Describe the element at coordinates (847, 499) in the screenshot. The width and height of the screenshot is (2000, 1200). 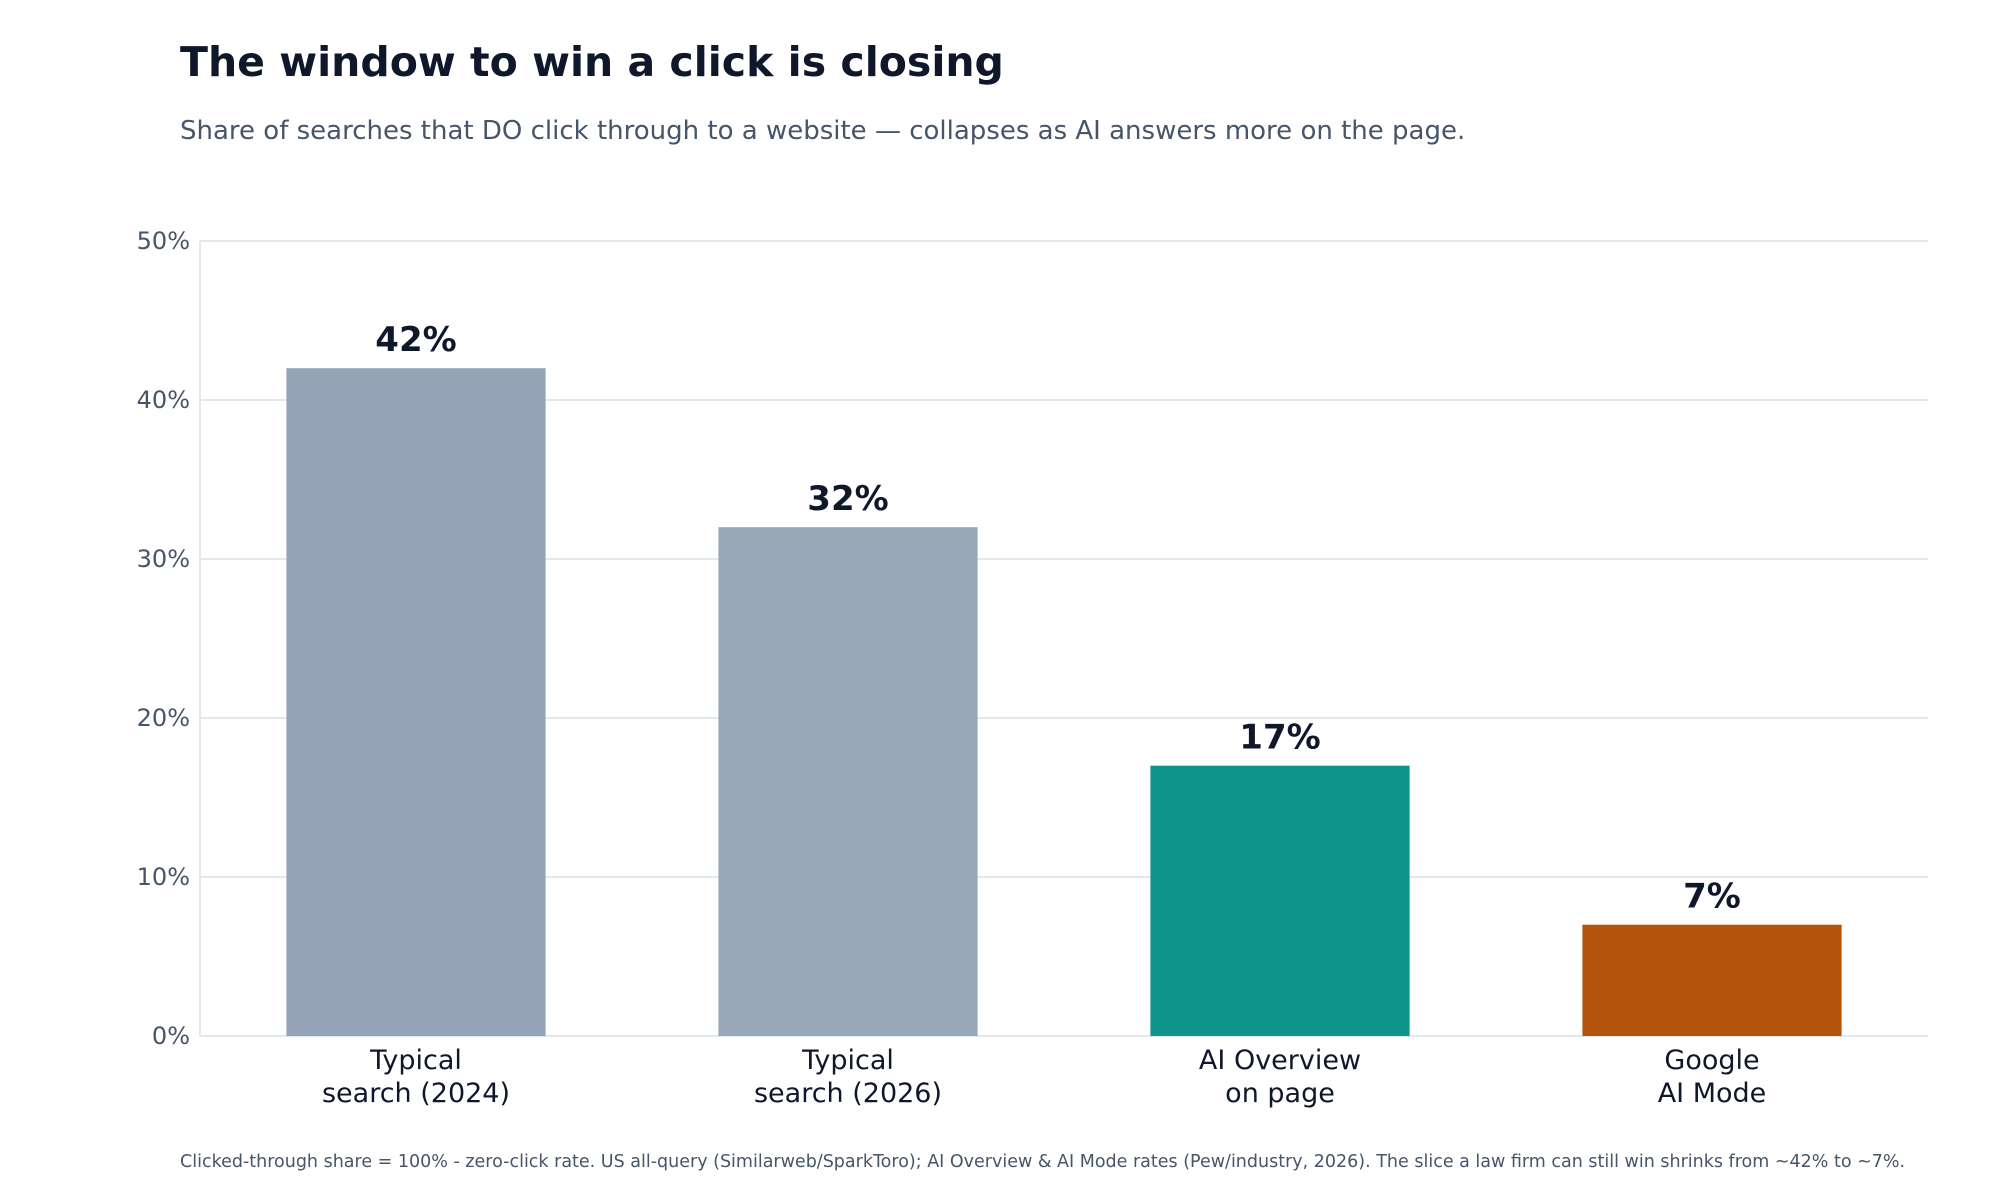
I see `data-label: 32%` at that location.